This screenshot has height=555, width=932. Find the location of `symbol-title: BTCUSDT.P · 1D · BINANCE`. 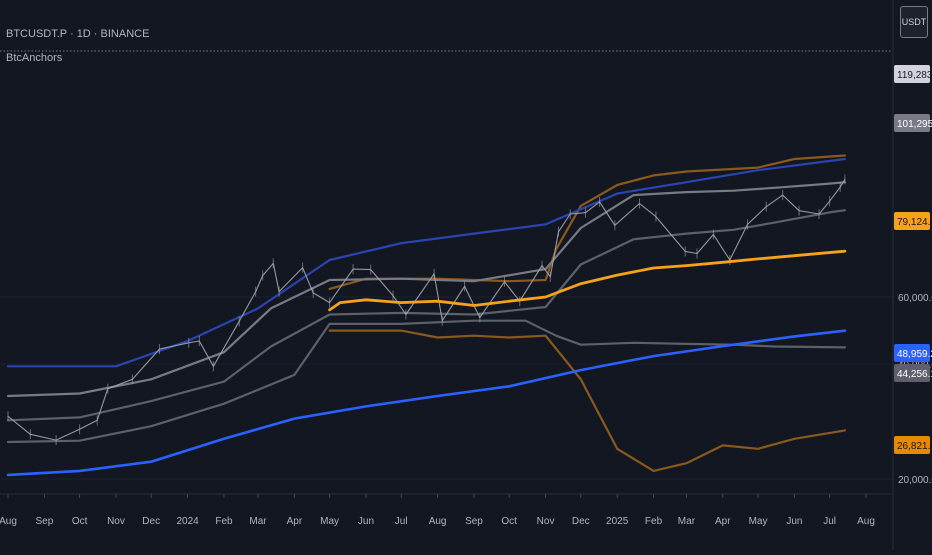

symbol-title: BTCUSDT.P · 1D · BINANCE is located at coordinates (78, 34).